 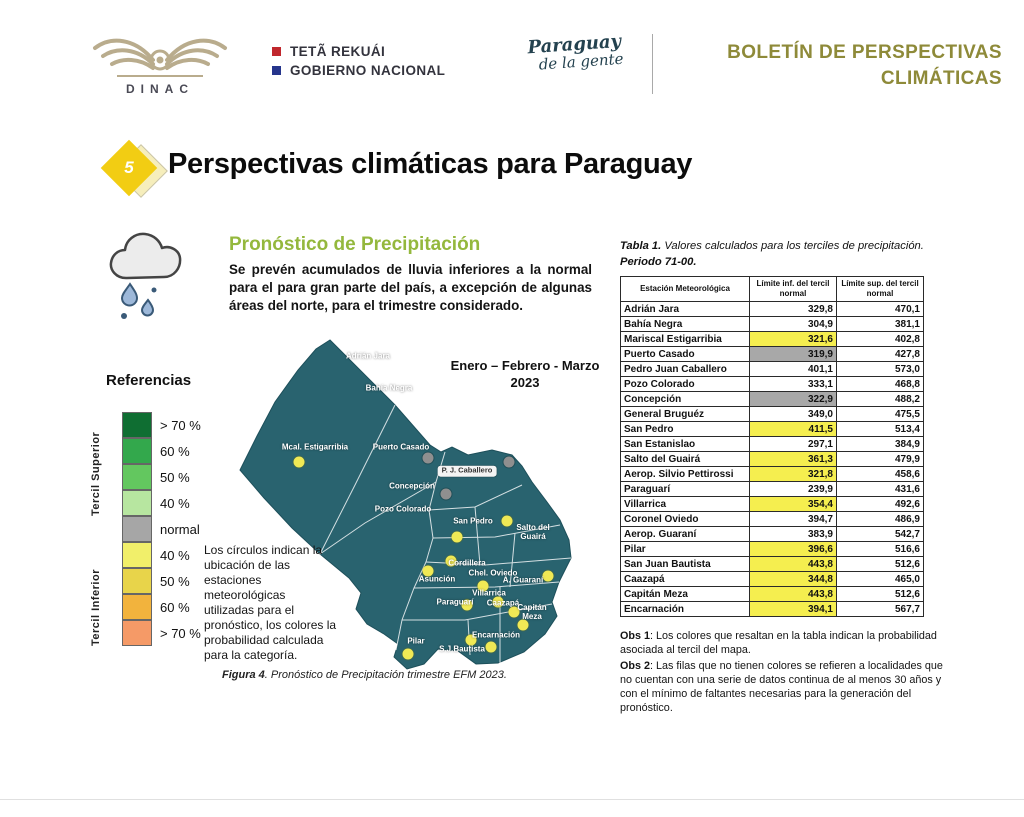 What do you see at coordinates (685, 504) in the screenshot?
I see `station-cell: Villarrica` at bounding box center [685, 504].